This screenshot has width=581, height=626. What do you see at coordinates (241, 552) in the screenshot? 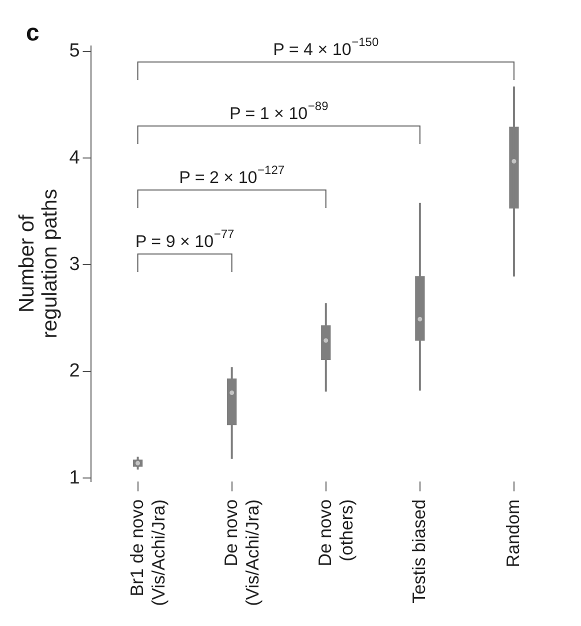
I see `x-tick-label: De novo (Vis/Achi/Jra)` at bounding box center [241, 552].